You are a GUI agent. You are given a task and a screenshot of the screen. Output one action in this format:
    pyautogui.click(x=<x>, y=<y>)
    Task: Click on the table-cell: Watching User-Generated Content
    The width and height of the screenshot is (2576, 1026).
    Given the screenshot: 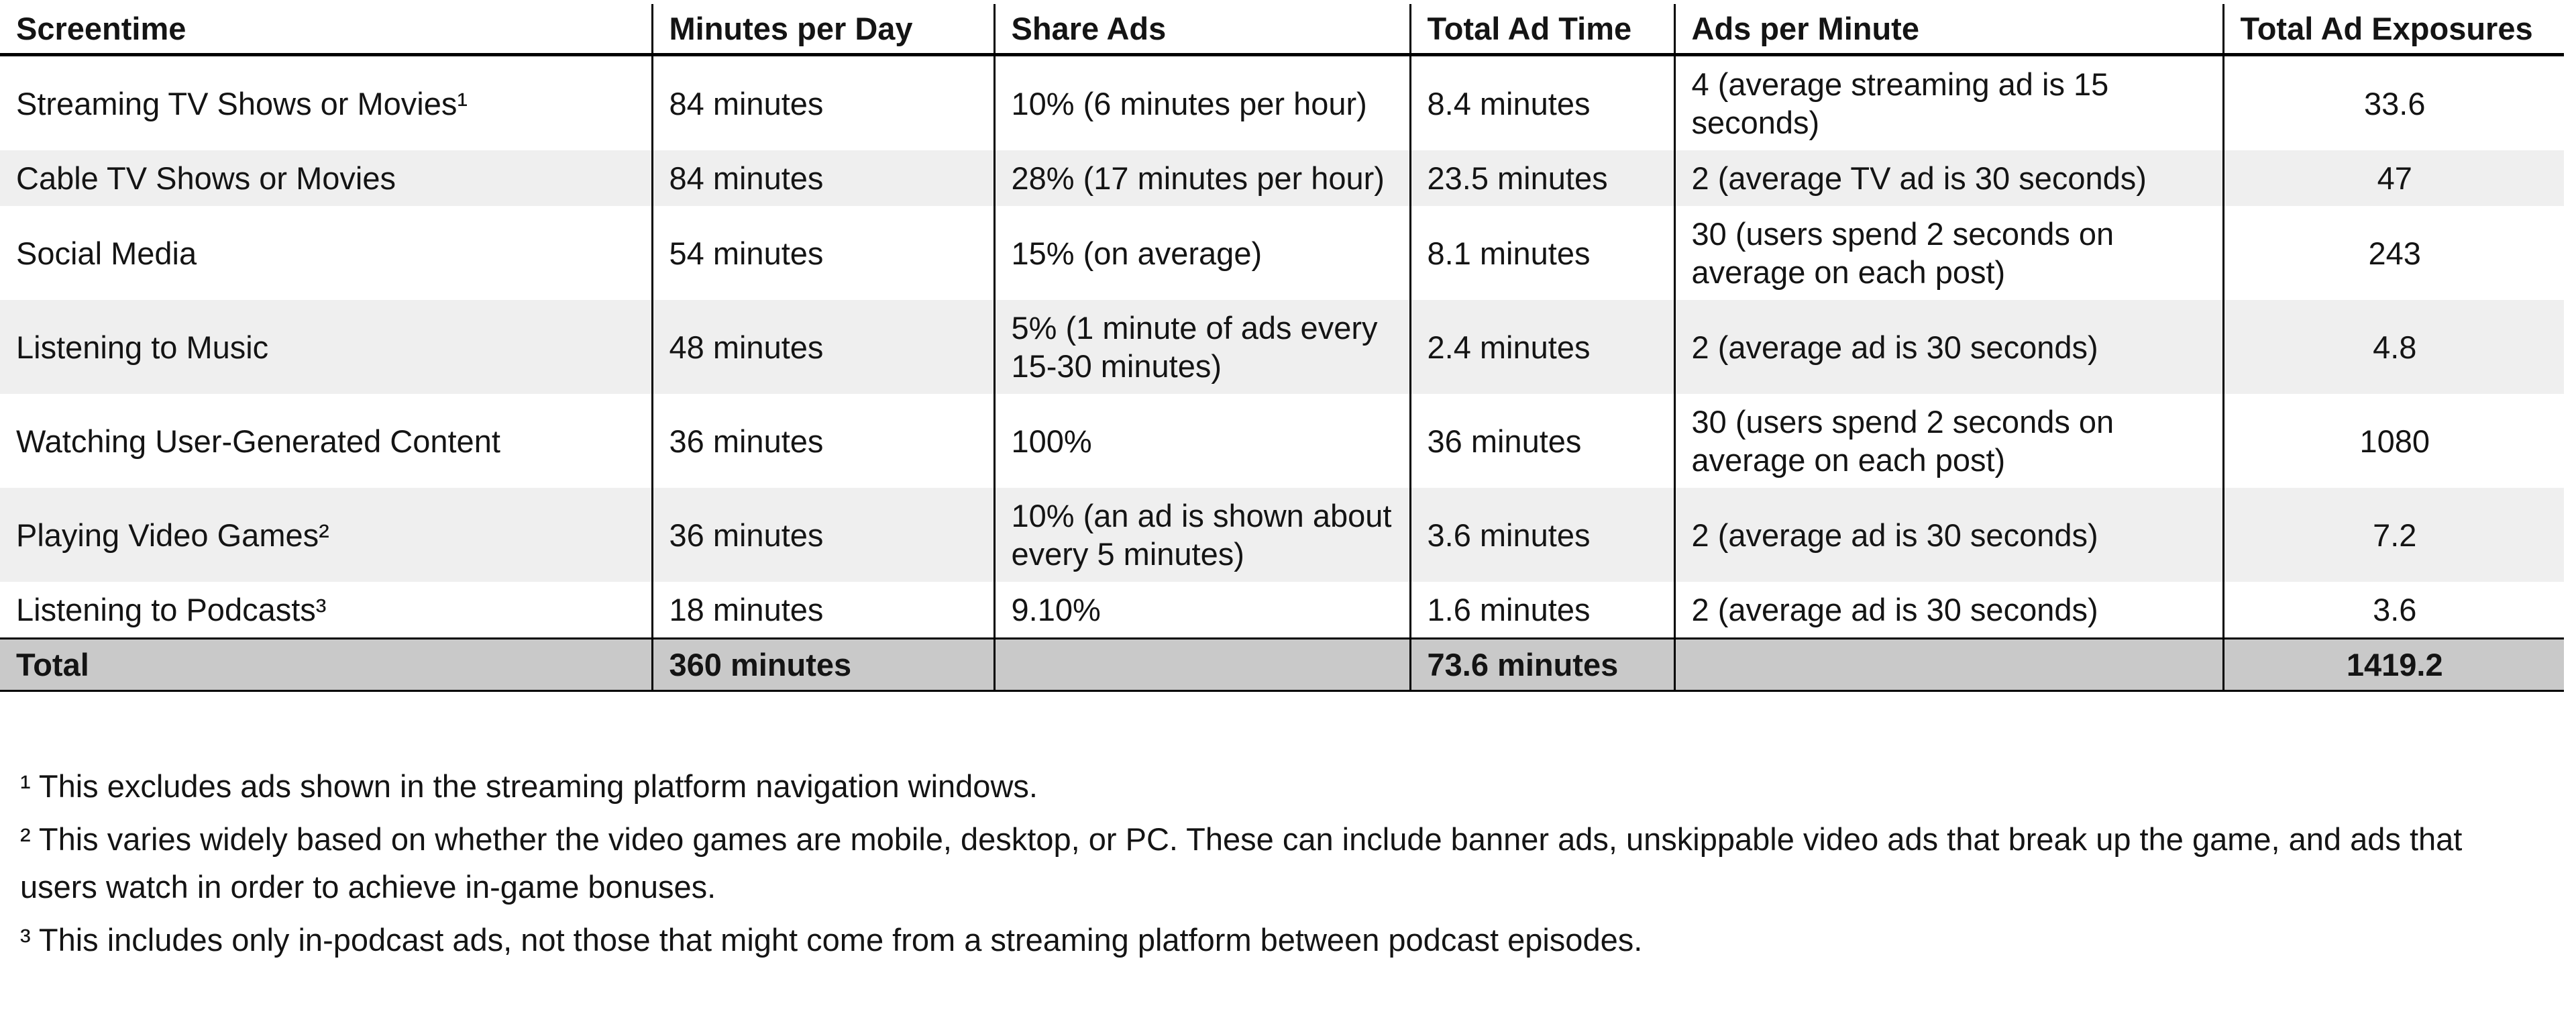 What is the action you would take?
    pyautogui.click(x=258, y=441)
    